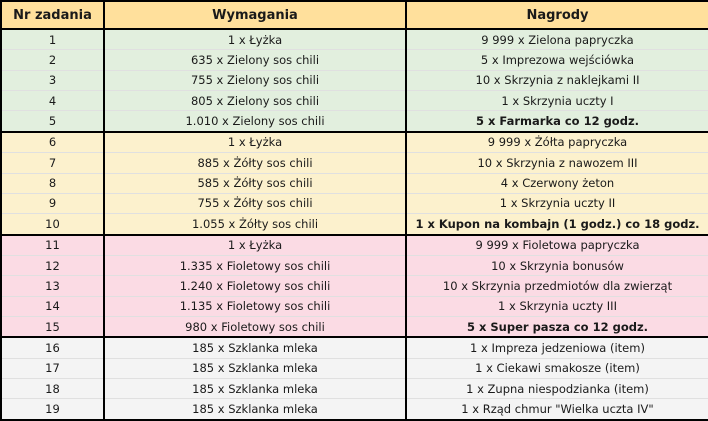 The height and width of the screenshot is (421, 708). I want to click on column-header-rewards: Nagrody, so click(556, 15).